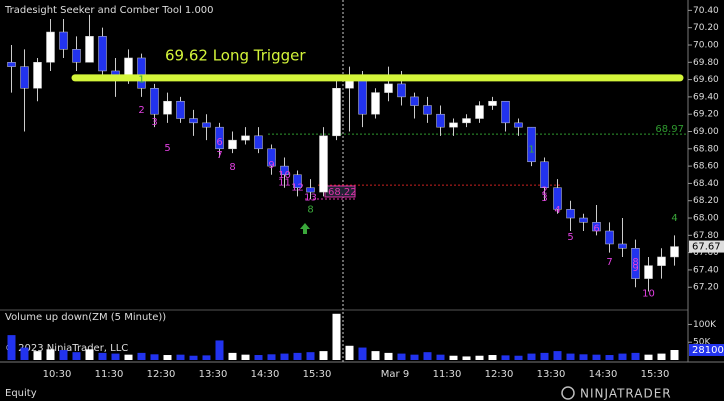  I want to click on volume-tick-label: 50K, so click(702, 343).